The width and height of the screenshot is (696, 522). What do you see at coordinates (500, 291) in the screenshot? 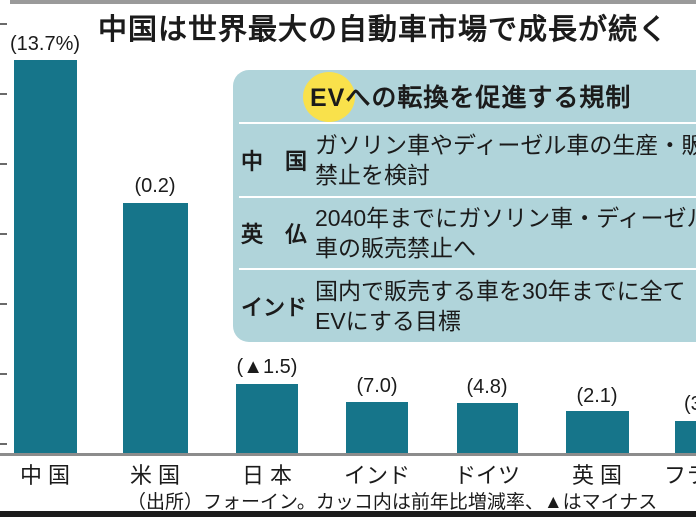
I see `row-text-line1: 国内で販売する車を30年までに全て` at bounding box center [500, 291].